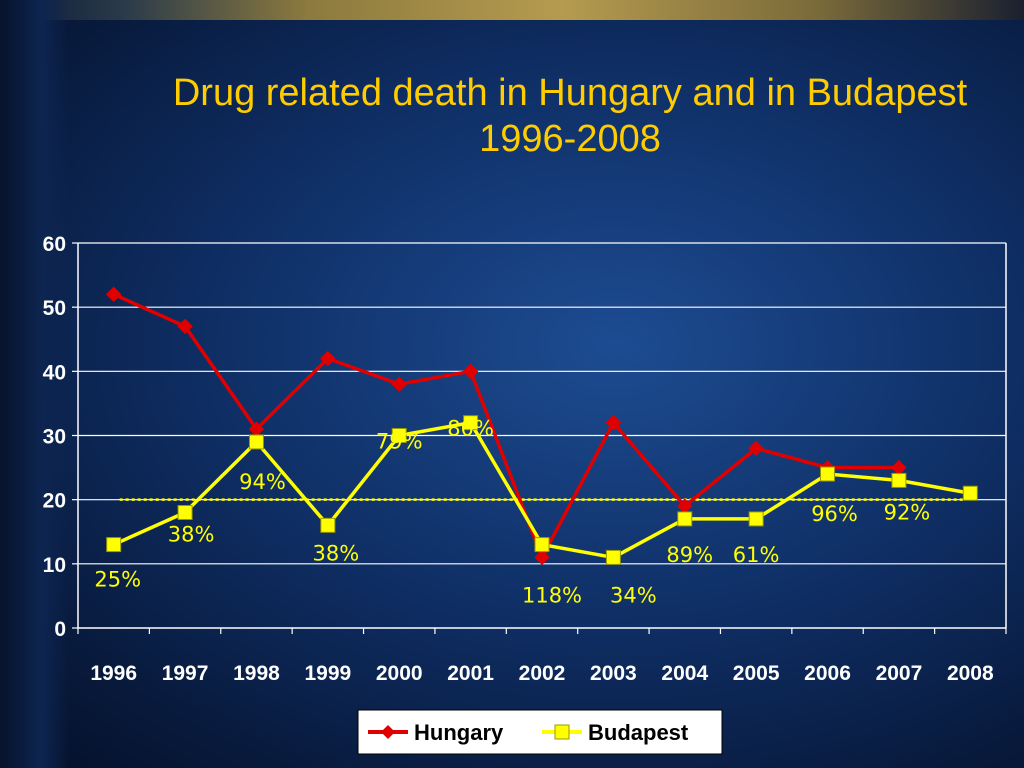 This screenshot has height=768, width=1024. I want to click on y-tick-label: 0, so click(60, 629).